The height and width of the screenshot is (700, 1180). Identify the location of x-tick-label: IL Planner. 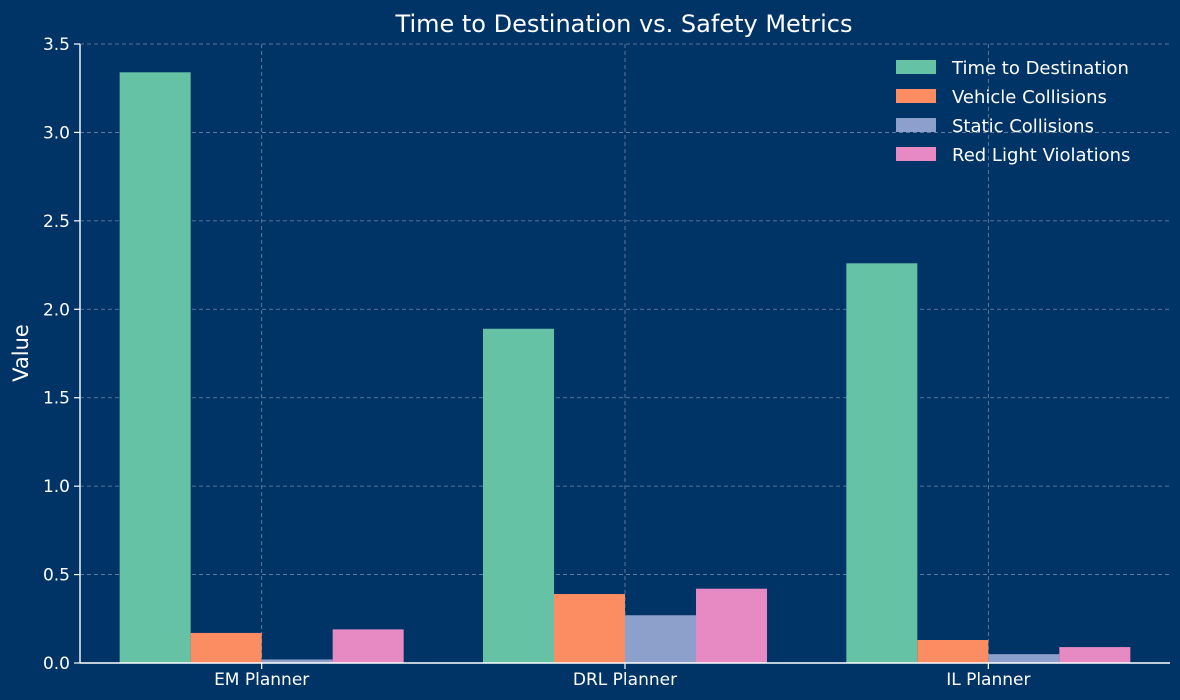
(988, 680).